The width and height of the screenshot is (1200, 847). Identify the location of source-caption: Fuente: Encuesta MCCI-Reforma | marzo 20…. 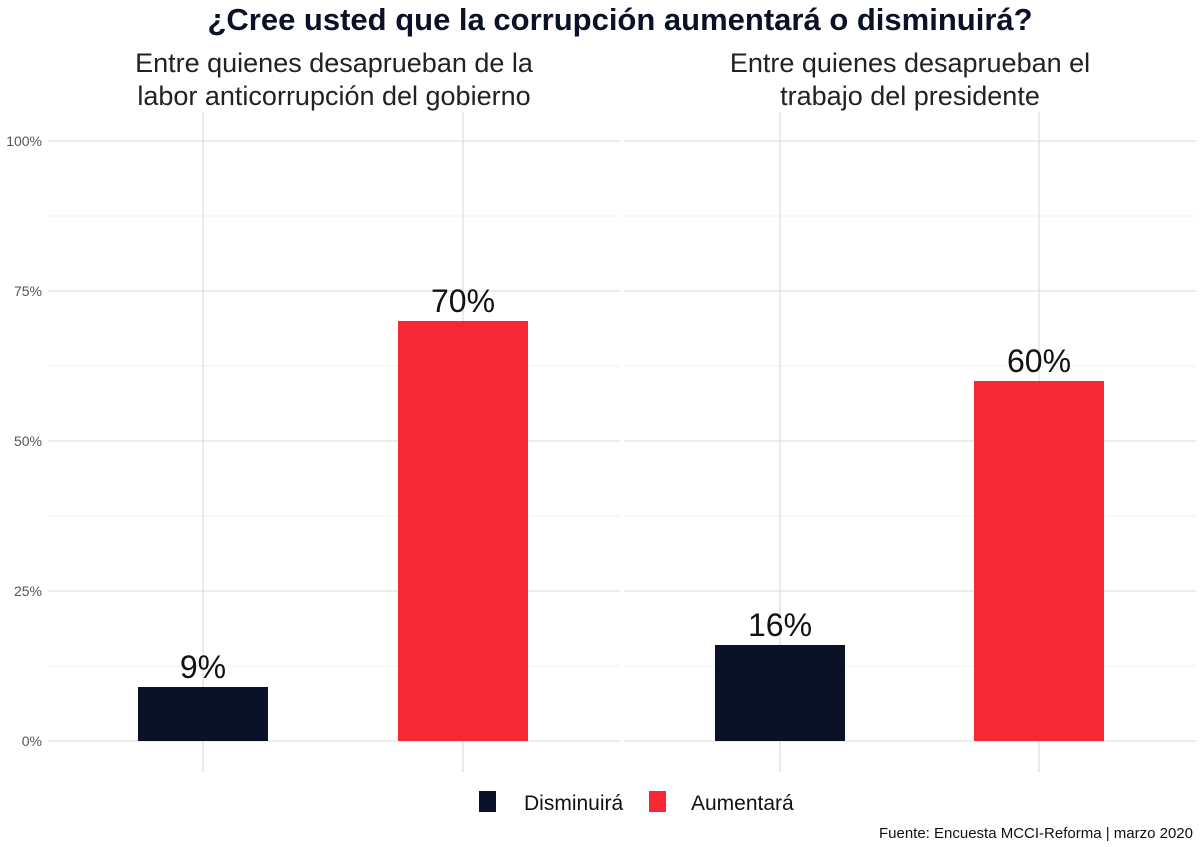
(1036, 833).